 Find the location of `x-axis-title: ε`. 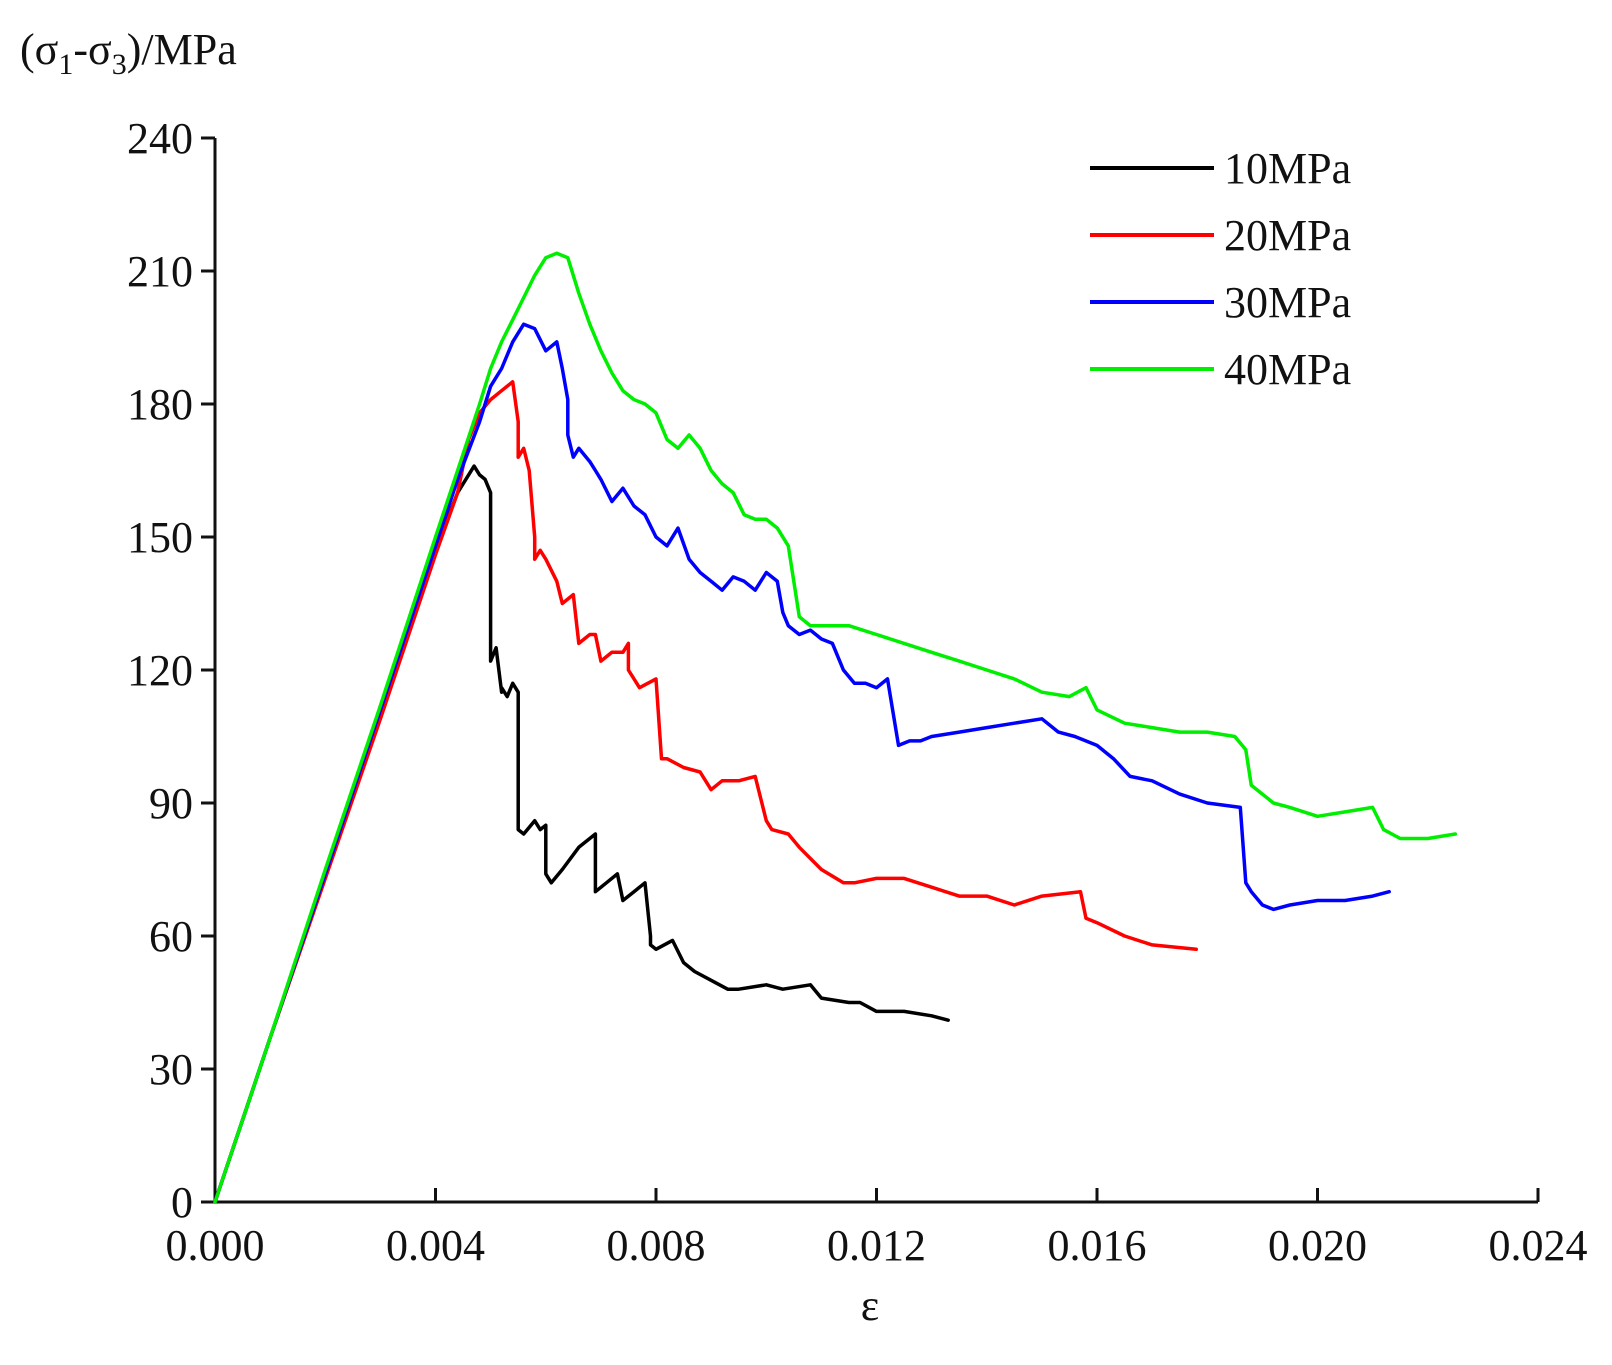

x-axis-title: ε is located at coordinates (870, 1305).